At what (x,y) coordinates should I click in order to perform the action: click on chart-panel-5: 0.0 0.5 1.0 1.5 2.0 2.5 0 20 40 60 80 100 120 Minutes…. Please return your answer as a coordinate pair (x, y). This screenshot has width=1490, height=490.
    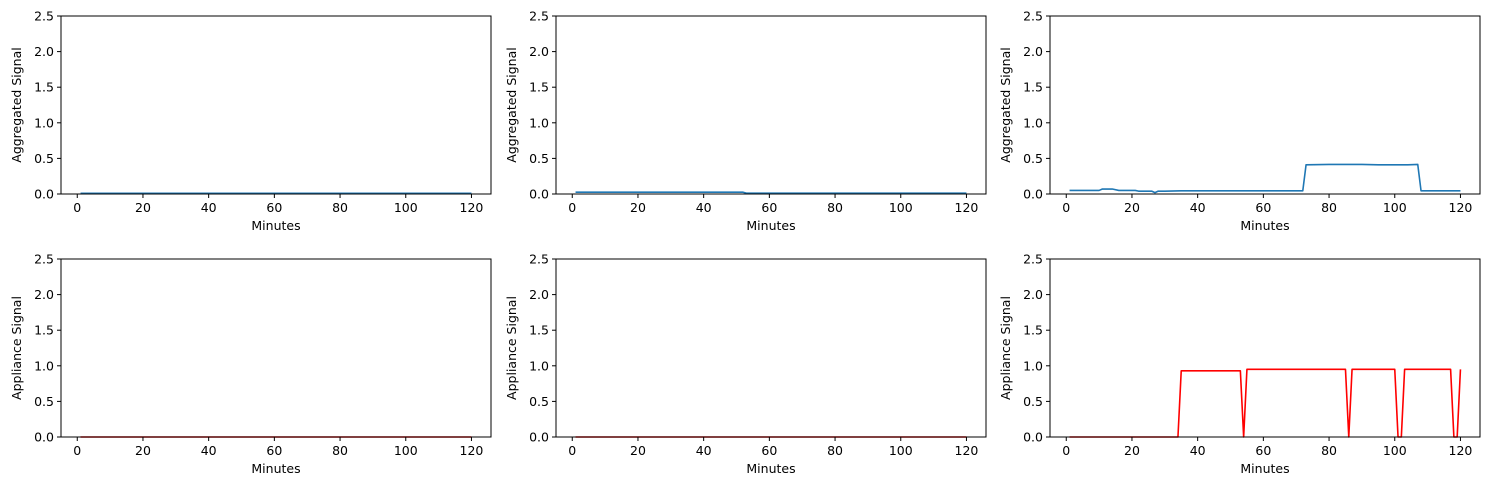
    Looking at the image, I should click on (745, 364).